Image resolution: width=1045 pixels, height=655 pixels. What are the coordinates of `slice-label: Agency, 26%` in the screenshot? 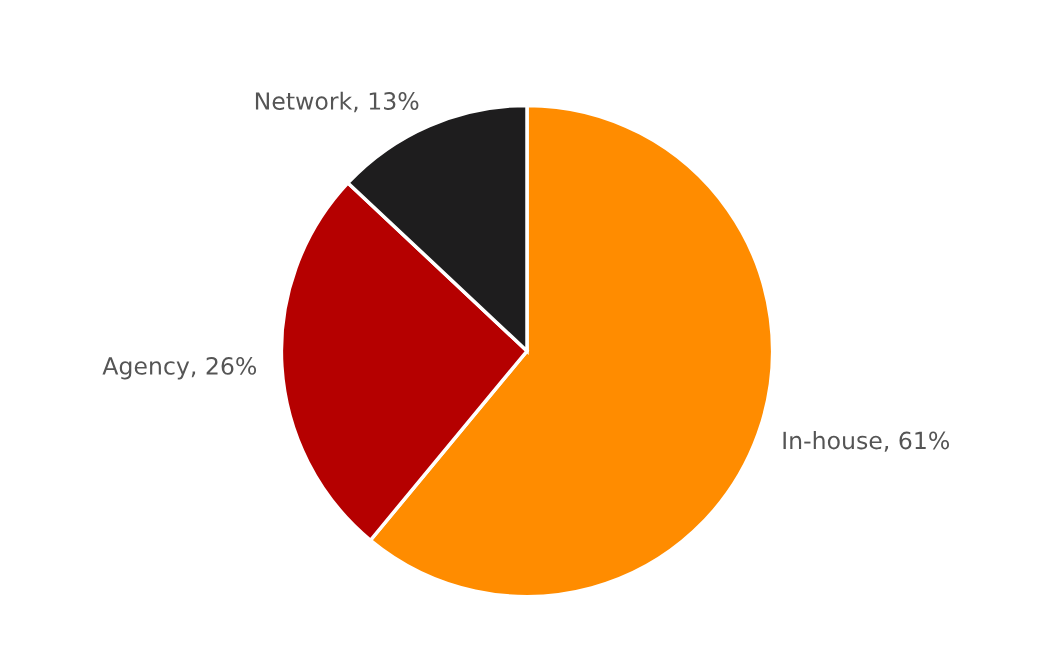 It's located at (179, 368).